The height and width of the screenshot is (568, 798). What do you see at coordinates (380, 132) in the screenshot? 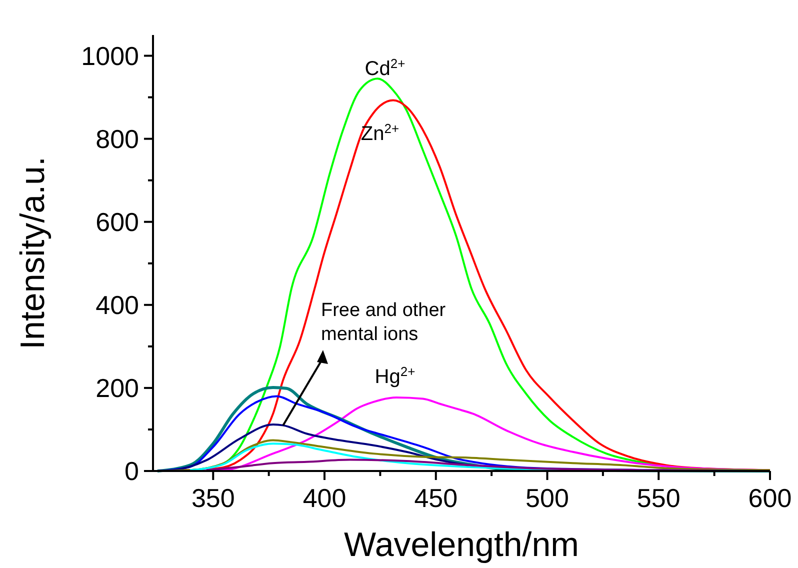
I see `annotation: Zn$^{2+}$` at bounding box center [380, 132].